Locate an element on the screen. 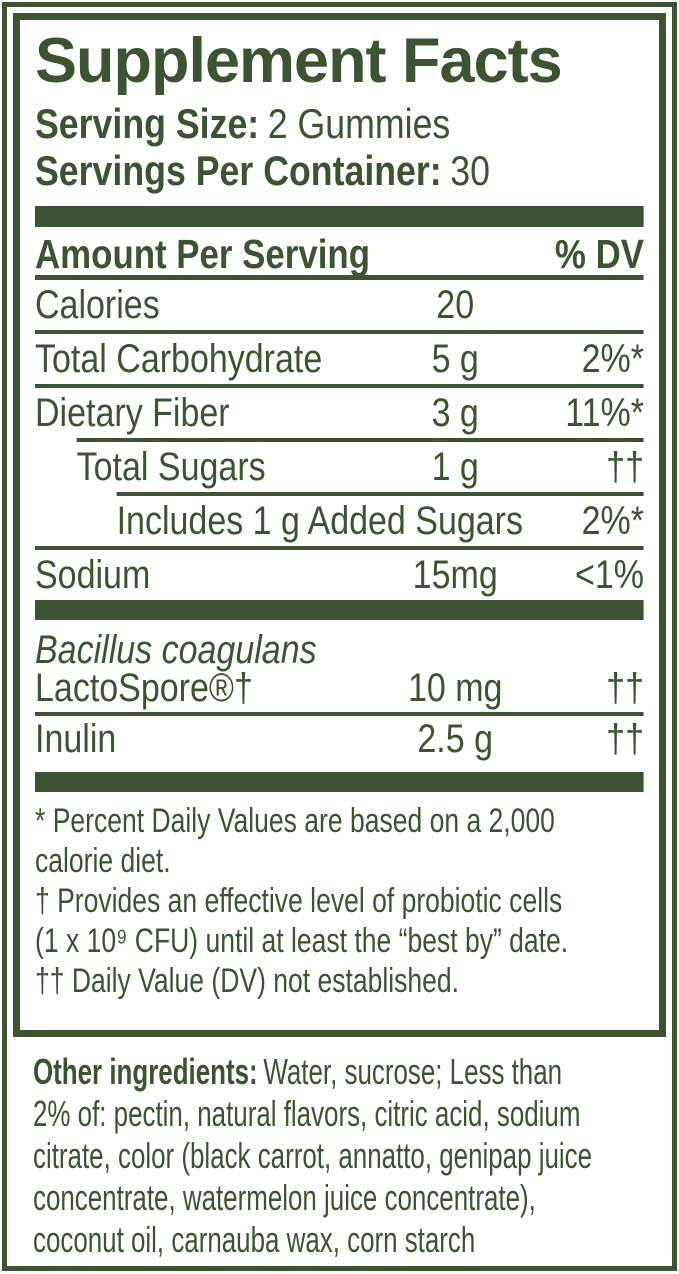 The height and width of the screenshot is (1274, 679). table-row-calories: Calories 20 is located at coordinates (339, 305).